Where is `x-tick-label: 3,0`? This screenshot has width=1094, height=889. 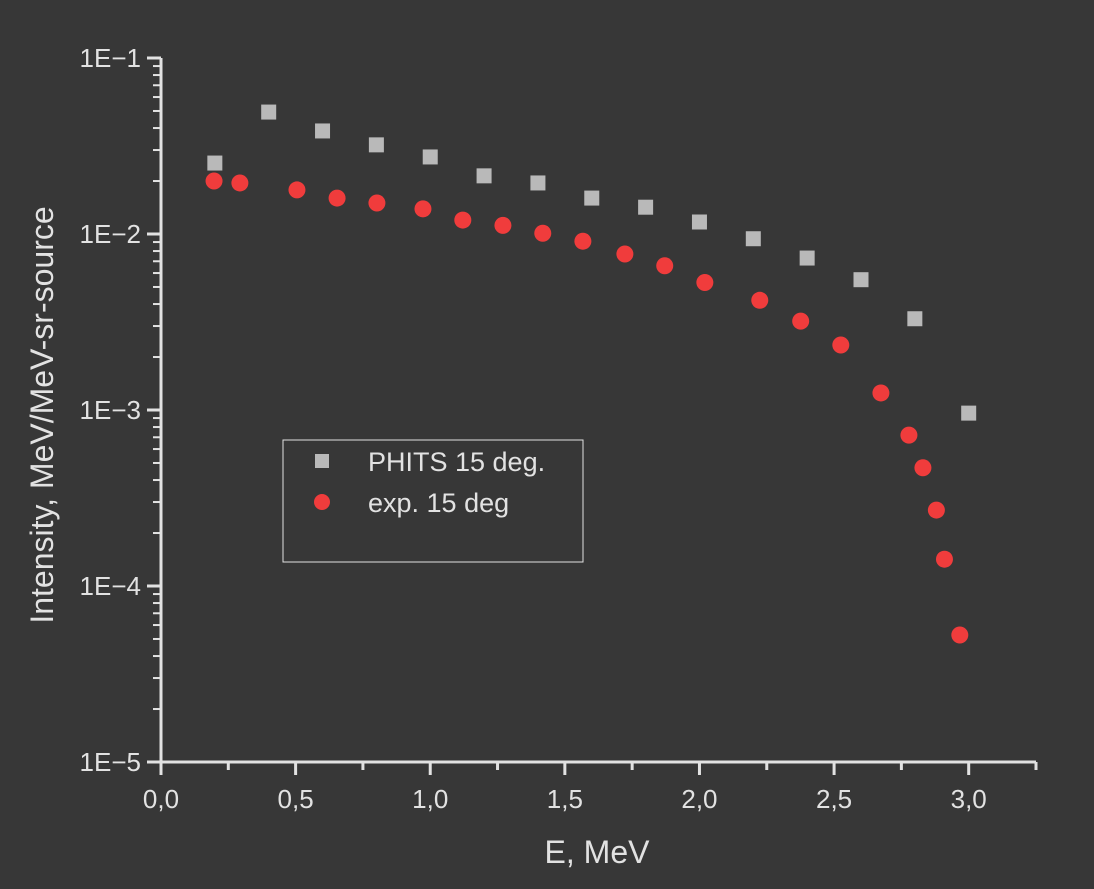
x-tick-label: 3,0 is located at coordinates (969, 799).